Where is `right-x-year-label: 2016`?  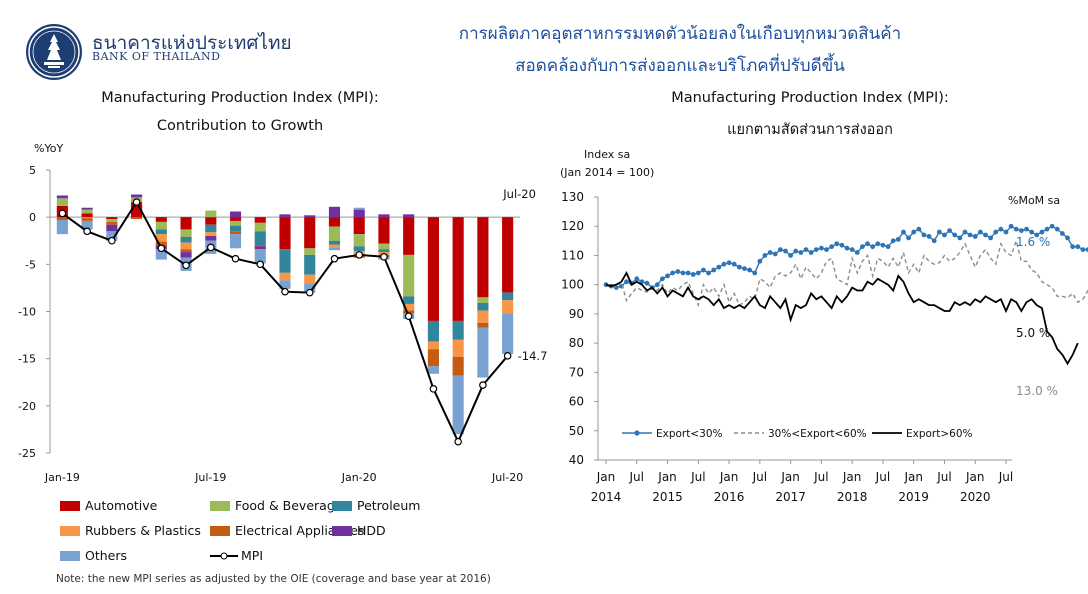
right-x-year-label: 2016 is located at coordinates (729, 497).